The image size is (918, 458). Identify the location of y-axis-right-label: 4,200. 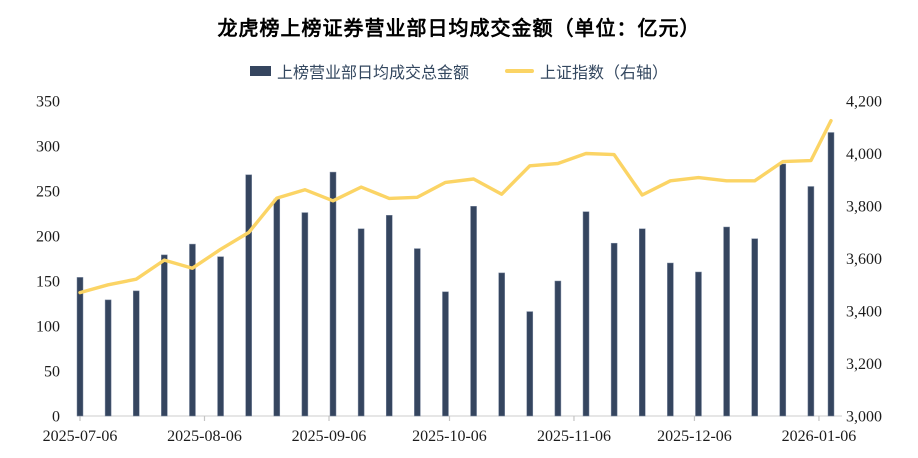
(864, 102).